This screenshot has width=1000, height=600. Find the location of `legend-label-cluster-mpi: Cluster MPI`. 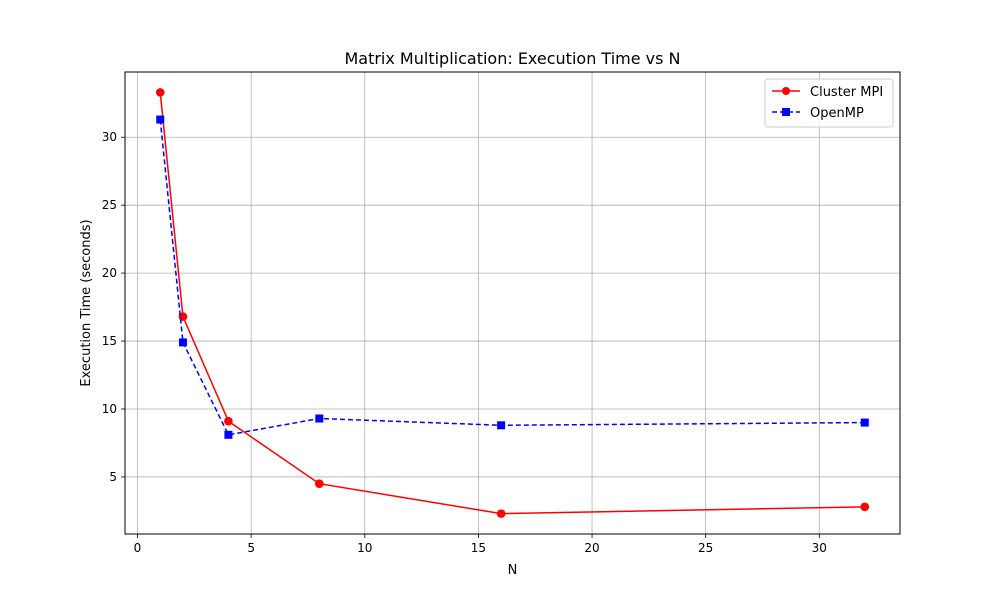

legend-label-cluster-mpi: Cluster MPI is located at coordinates (846, 92).